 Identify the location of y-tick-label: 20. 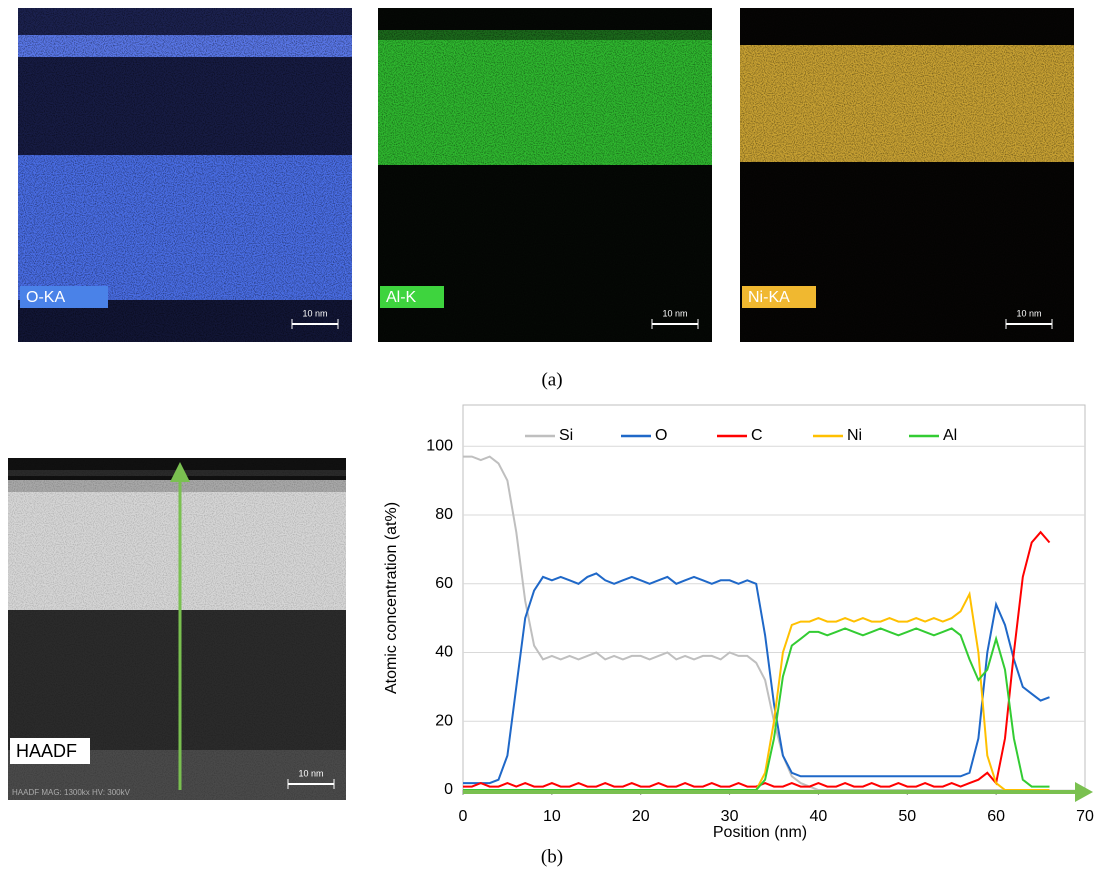
(444, 720).